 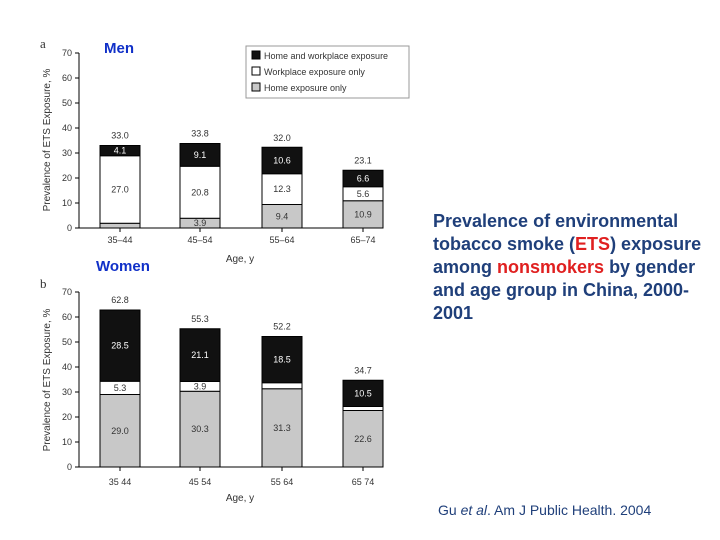 What do you see at coordinates (363, 194) in the screenshot?
I see `bar-data-label: 5.6` at bounding box center [363, 194].